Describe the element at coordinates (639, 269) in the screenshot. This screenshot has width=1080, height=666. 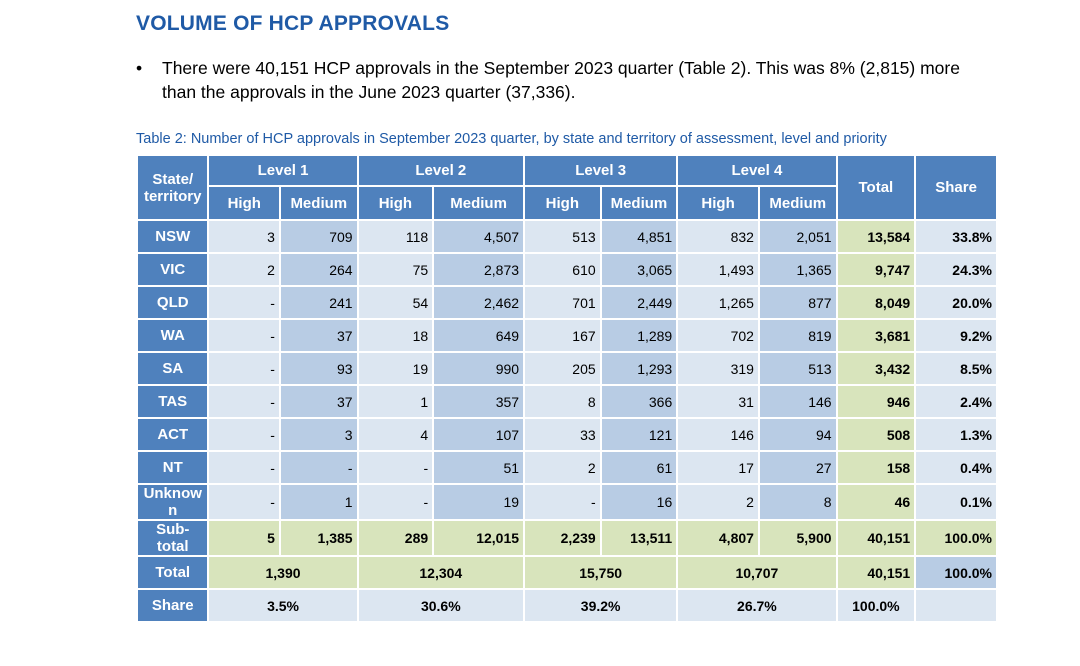
I see `table-cell: 3,065` at that location.